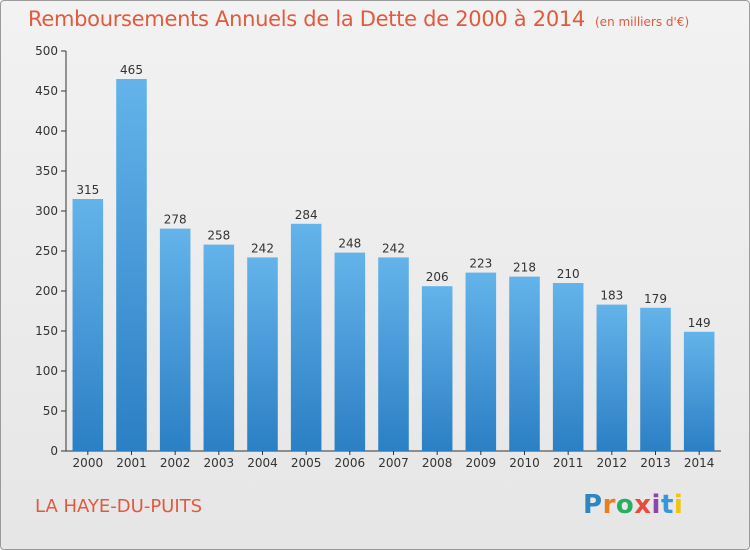 This screenshot has width=750, height=550. What do you see at coordinates (46, 171) in the screenshot?
I see `y-tick-label: 350` at bounding box center [46, 171].